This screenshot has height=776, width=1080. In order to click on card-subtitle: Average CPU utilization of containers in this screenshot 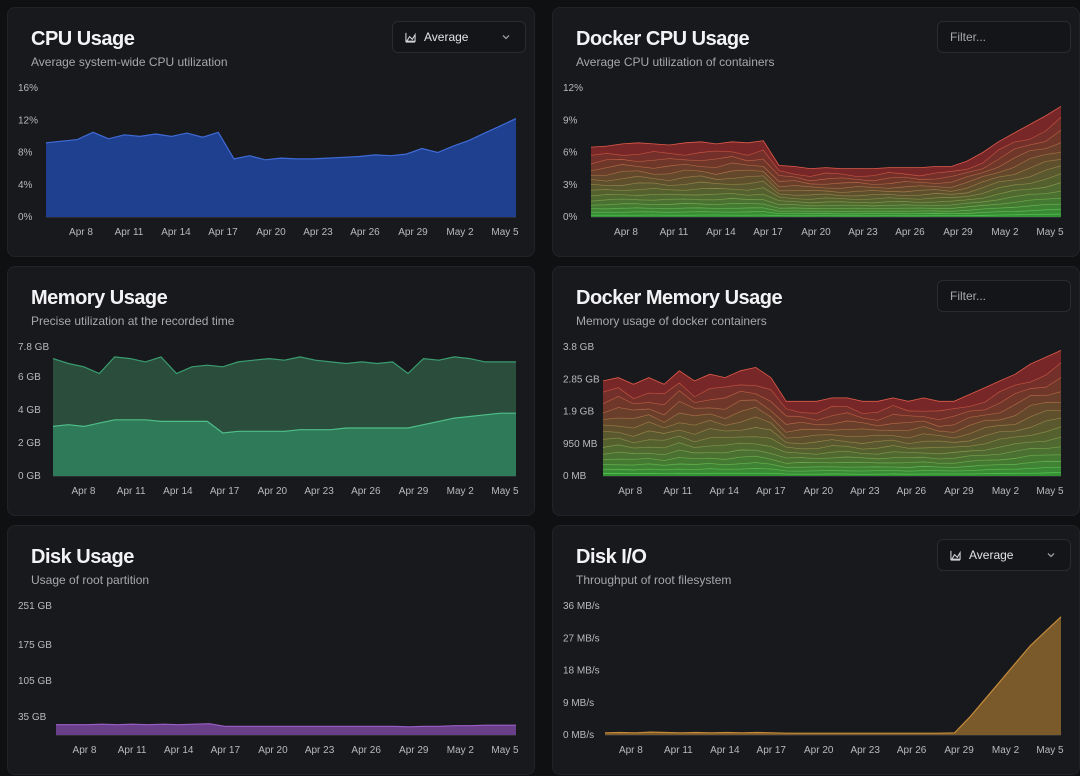, I will do `click(675, 62)`.